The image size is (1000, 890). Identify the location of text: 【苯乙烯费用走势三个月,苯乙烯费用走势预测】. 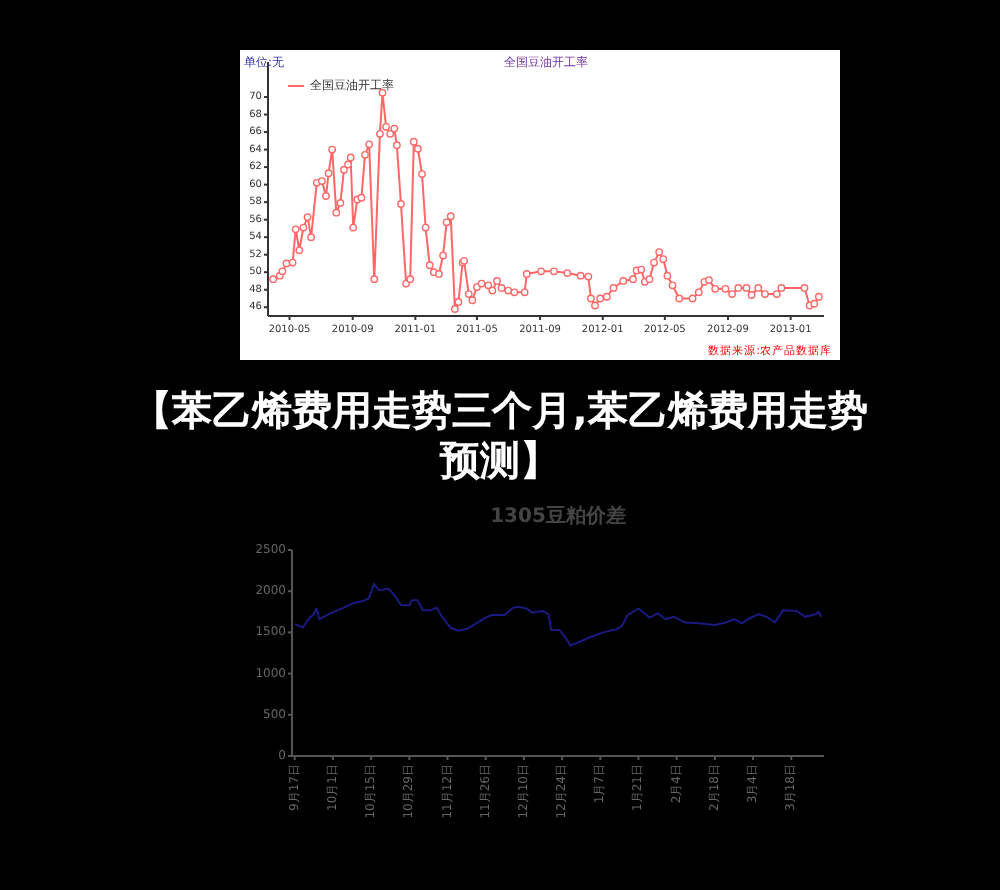
(500, 436).